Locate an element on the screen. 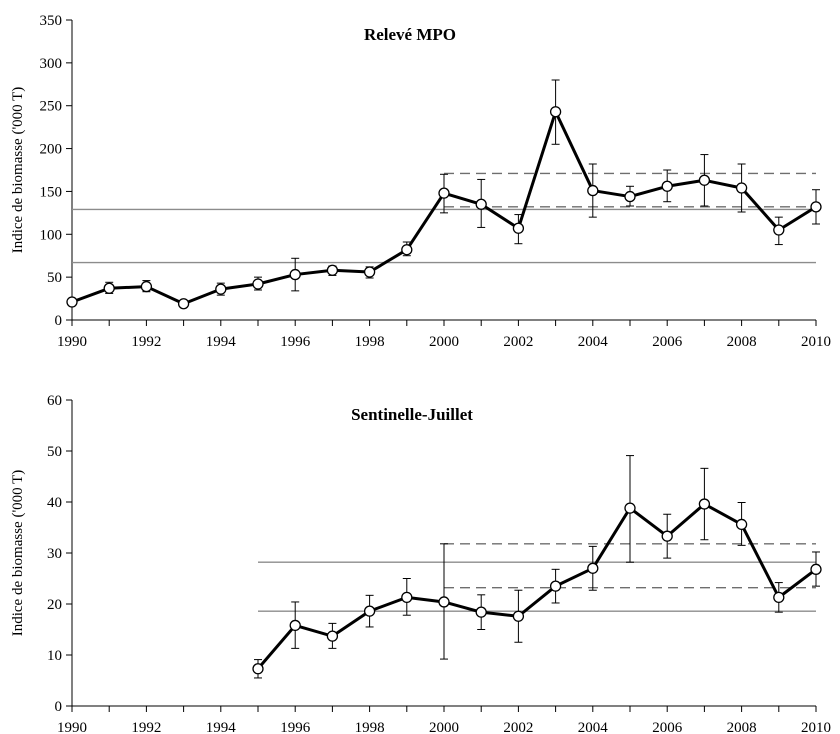 The height and width of the screenshot is (734, 840). y-tick-label: 40 is located at coordinates (54, 503).